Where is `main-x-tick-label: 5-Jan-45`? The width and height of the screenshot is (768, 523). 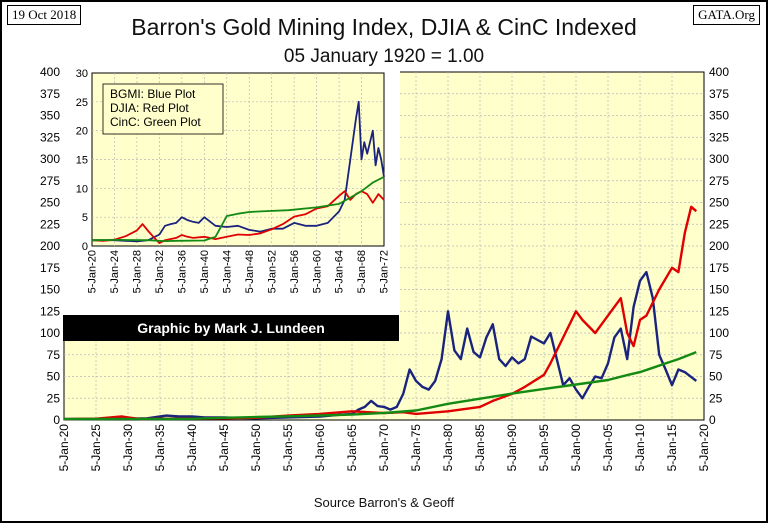 main-x-tick-label: 5-Jan-45 is located at coordinates (224, 448).